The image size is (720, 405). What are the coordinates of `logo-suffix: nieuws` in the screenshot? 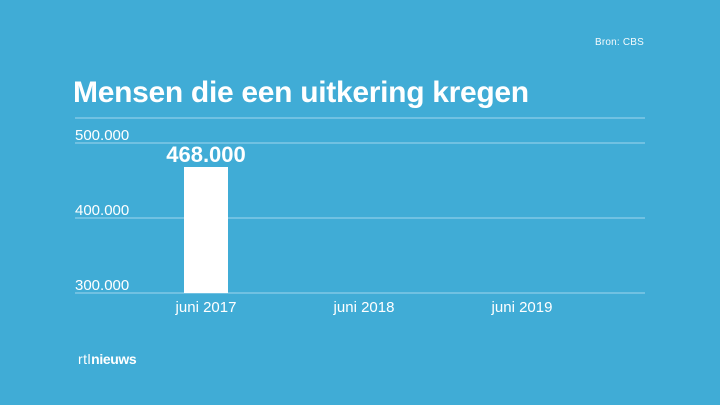 It's located at (114, 359).